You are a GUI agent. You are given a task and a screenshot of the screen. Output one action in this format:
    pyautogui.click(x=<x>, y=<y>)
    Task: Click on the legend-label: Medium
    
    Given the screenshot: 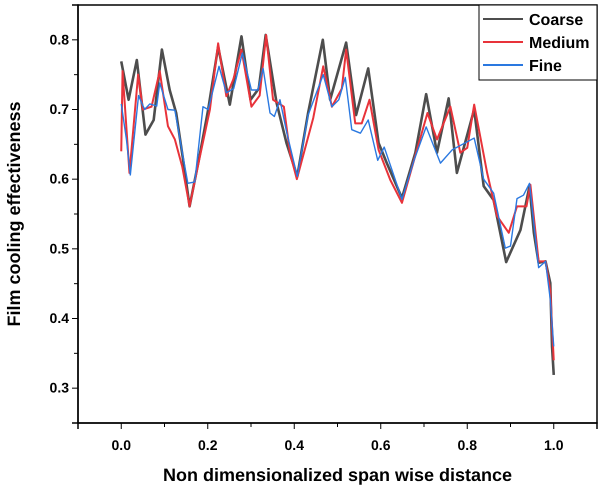 What is the action you would take?
    pyautogui.click(x=559, y=43)
    